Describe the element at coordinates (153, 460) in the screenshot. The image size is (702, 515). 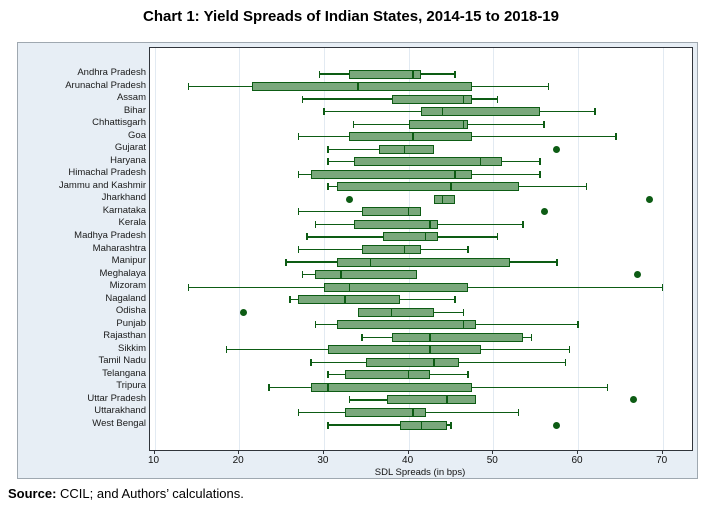
I see `x-tick-label: 10` at that location.